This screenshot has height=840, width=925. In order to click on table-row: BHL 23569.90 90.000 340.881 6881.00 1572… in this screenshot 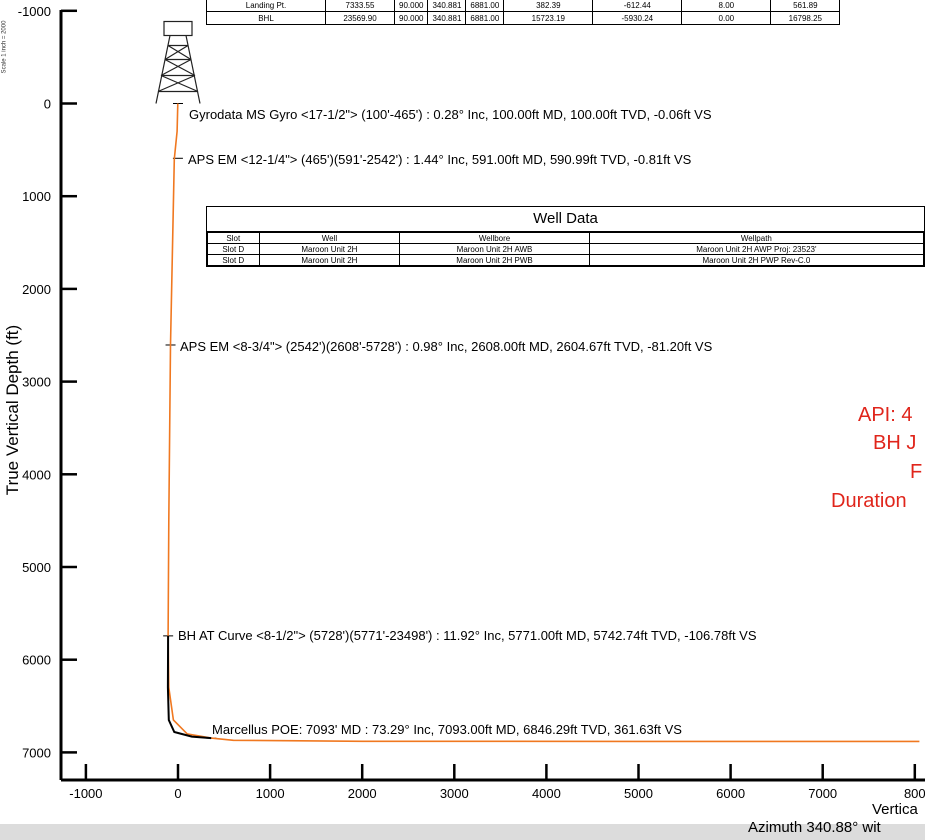, I will do `click(523, 18)`.